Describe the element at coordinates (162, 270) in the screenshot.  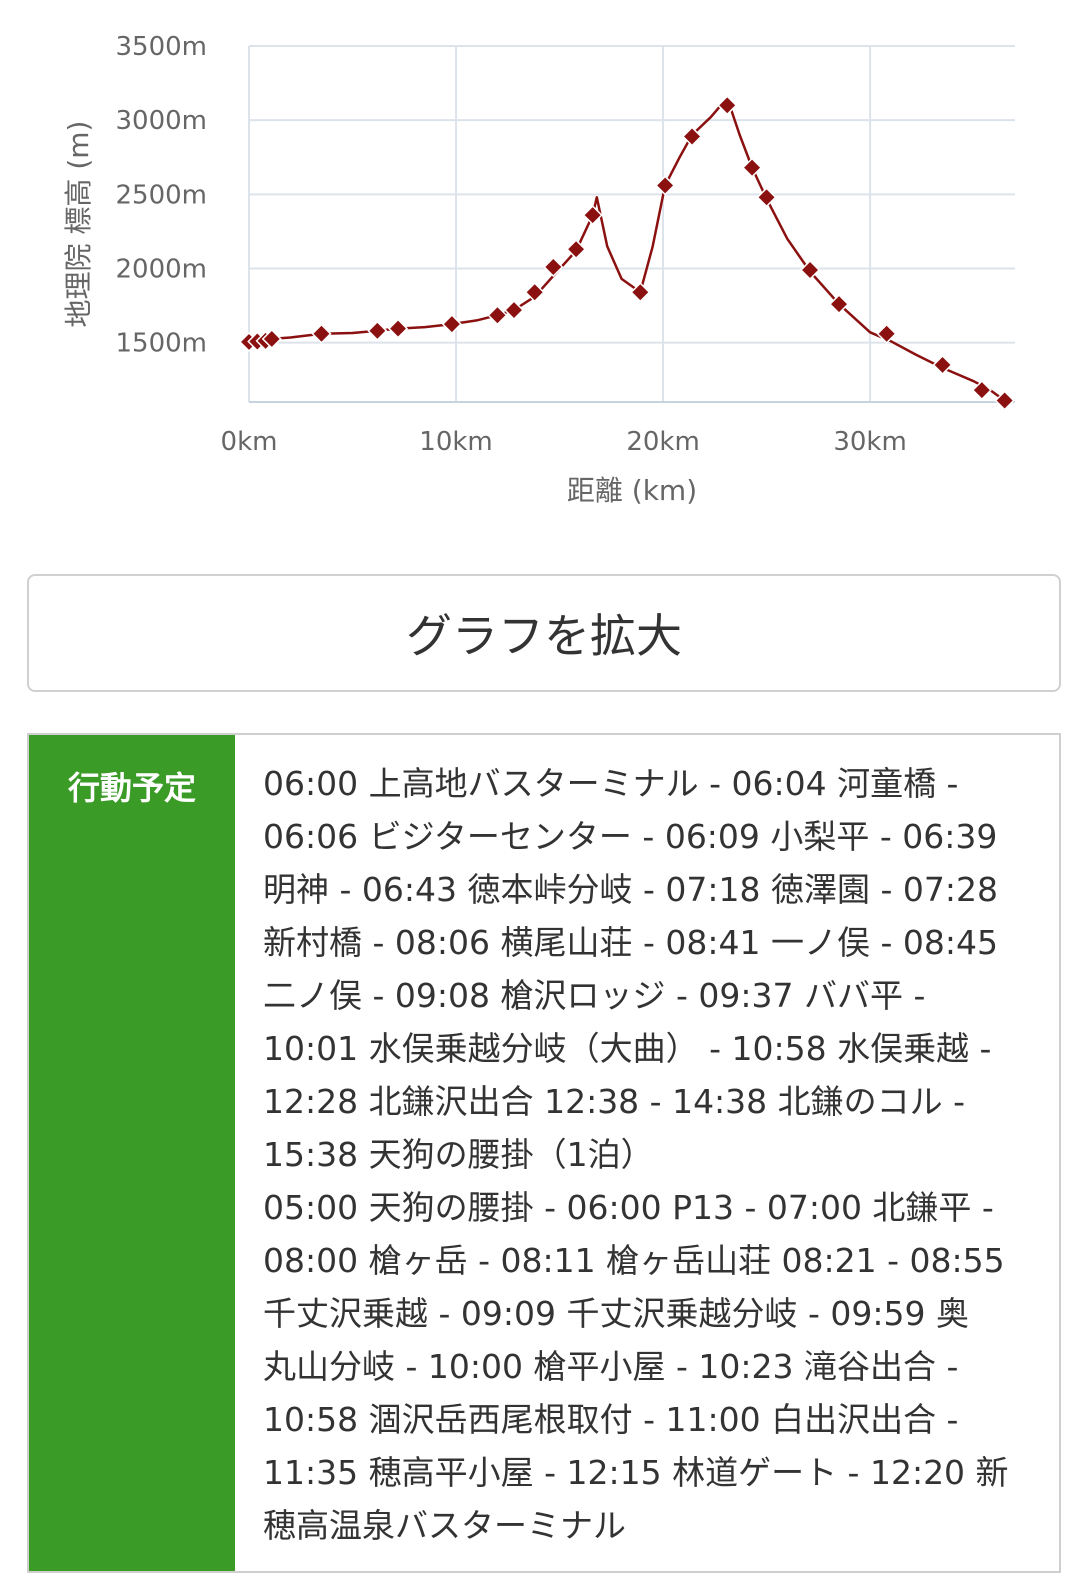
I see `y-tick-label: 2000m` at that location.